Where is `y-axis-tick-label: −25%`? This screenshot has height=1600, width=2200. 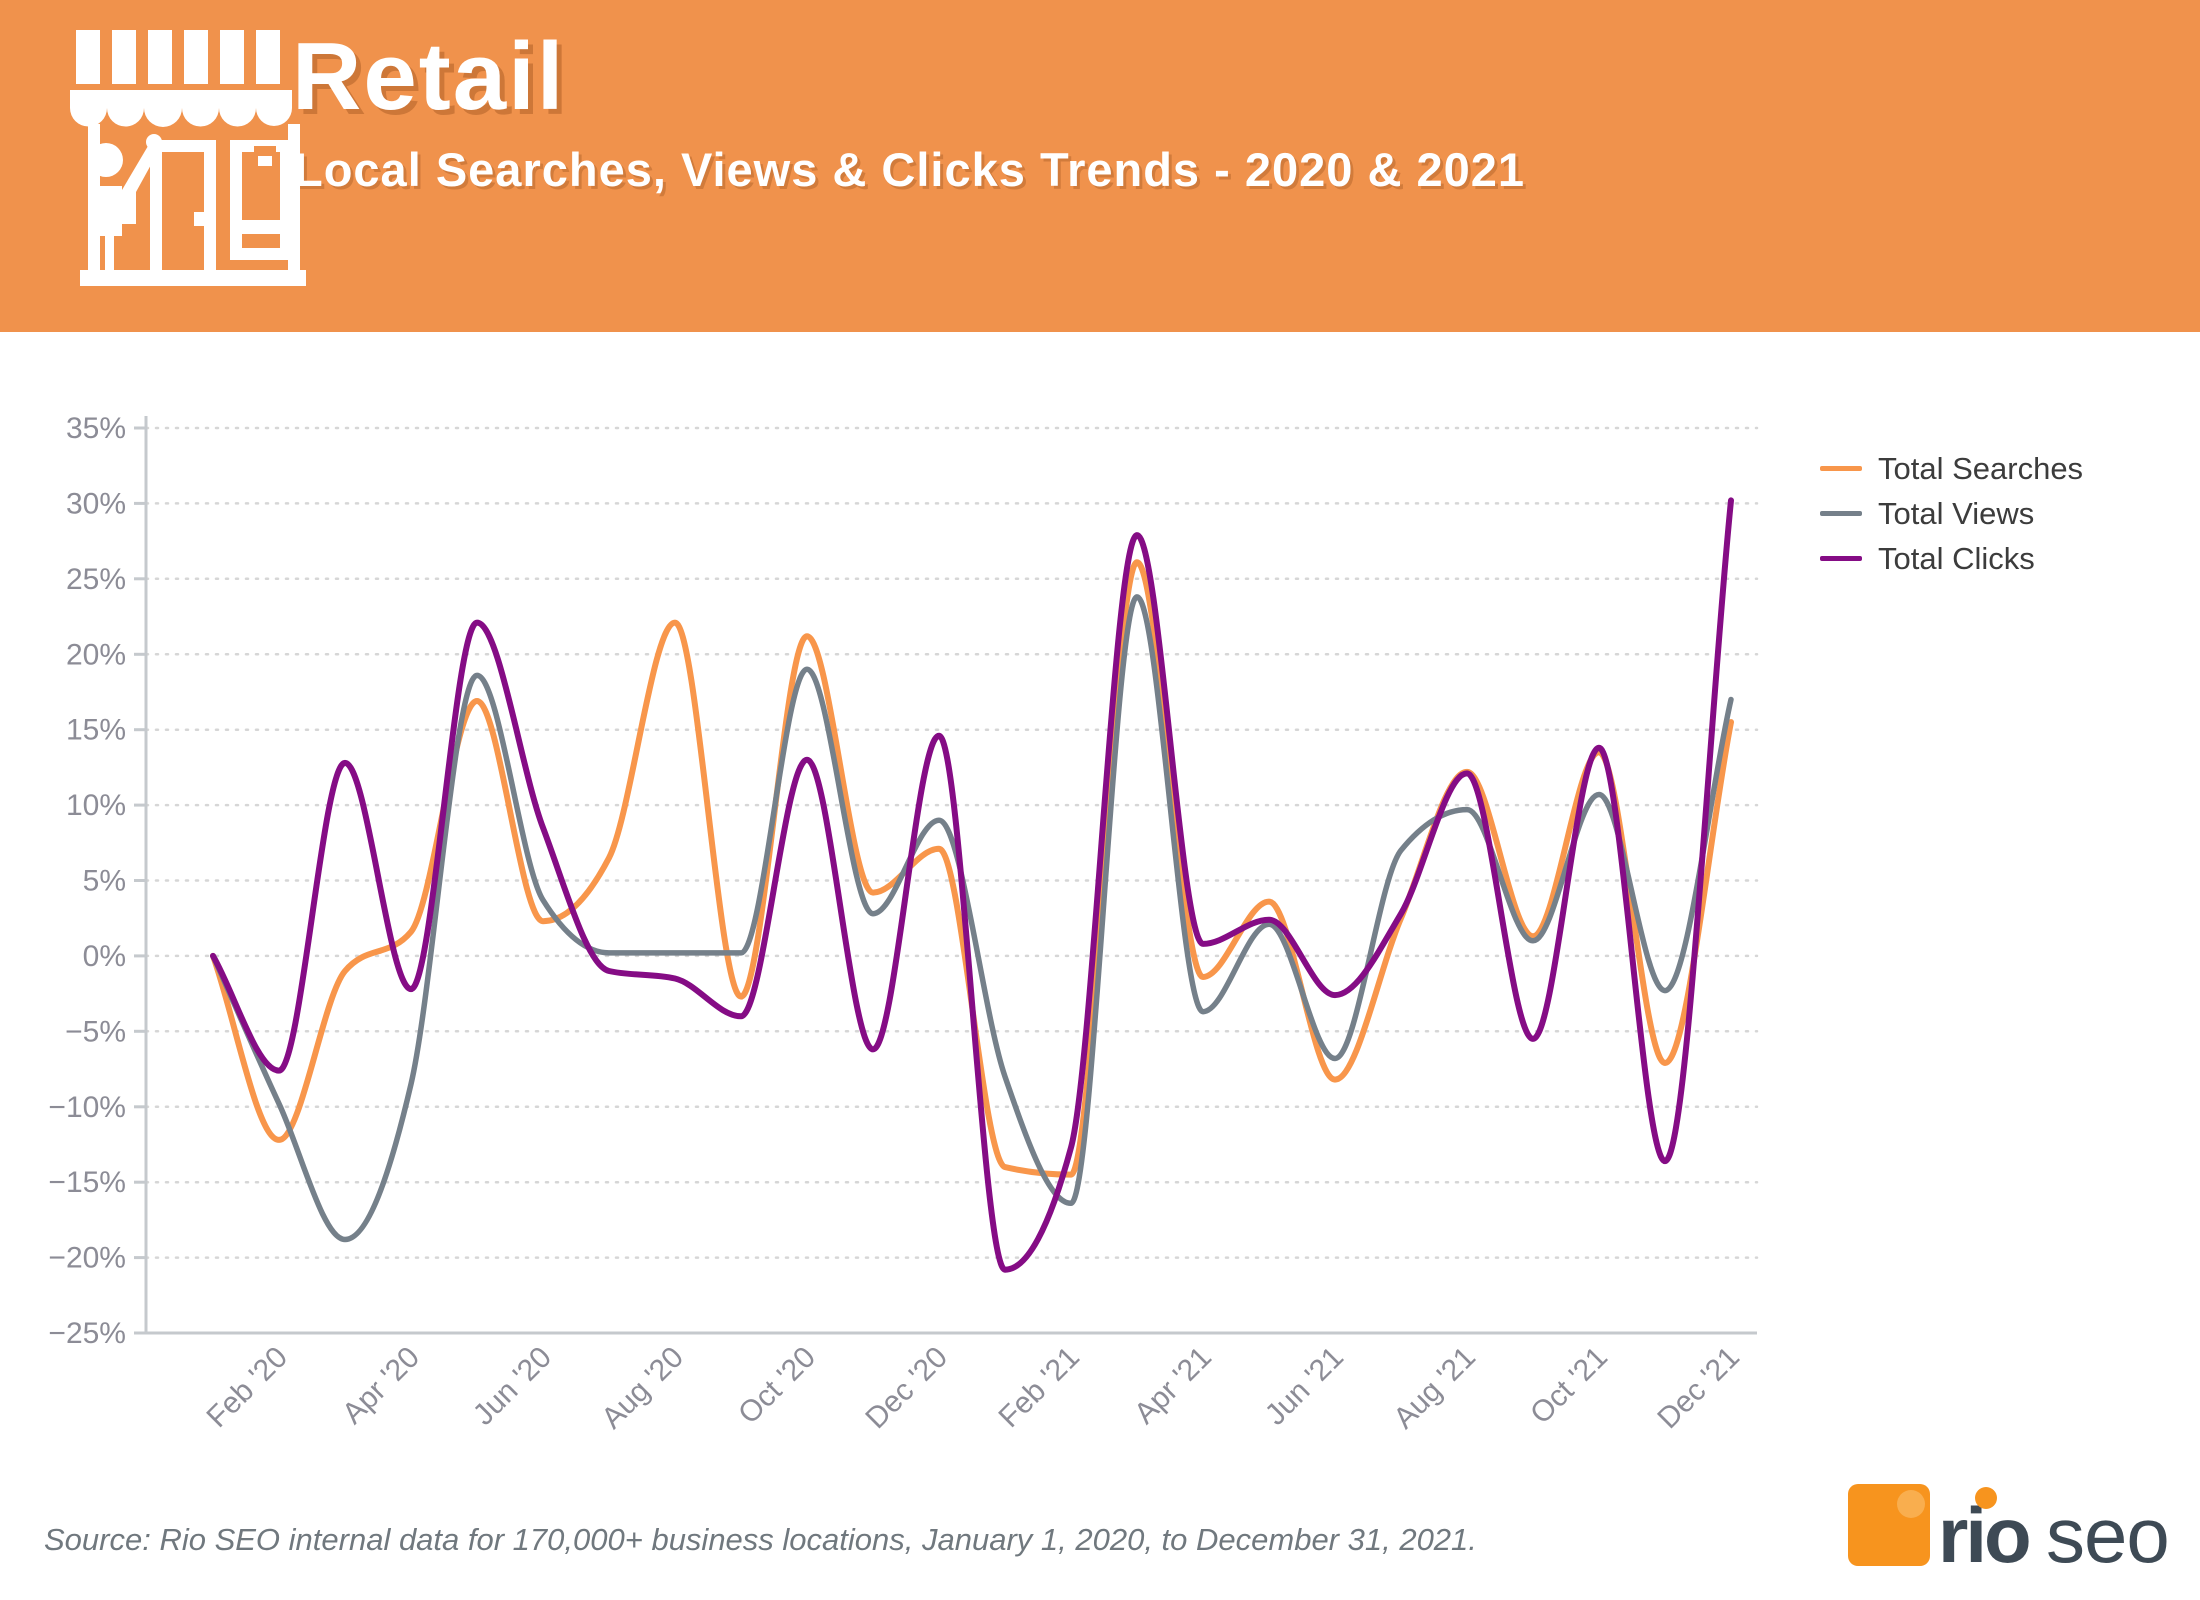
y-axis-tick-label: −25% is located at coordinates (87, 1333).